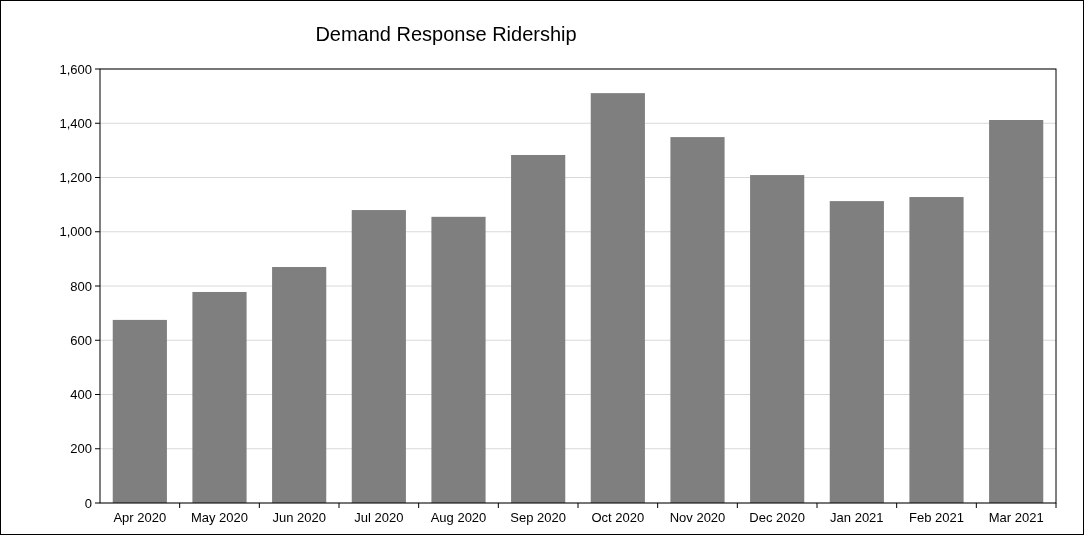  Describe the element at coordinates (219, 517) in the screenshot. I see `x-tick-label: May 2020` at that location.